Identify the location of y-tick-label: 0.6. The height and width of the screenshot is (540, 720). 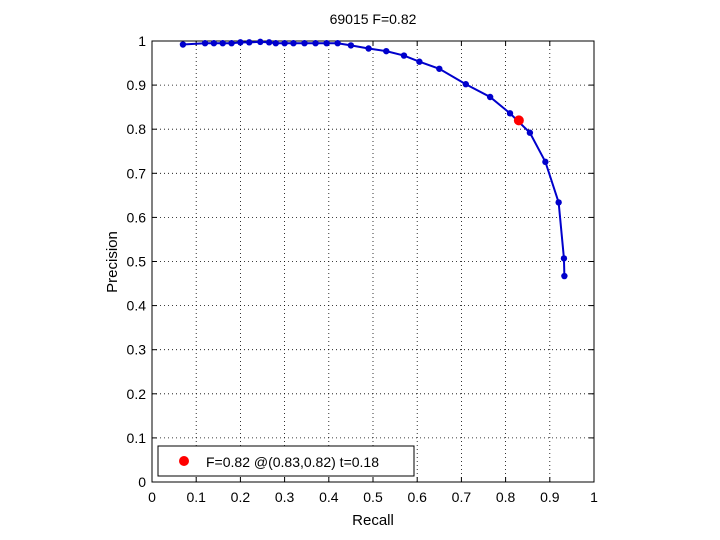
(137, 217).